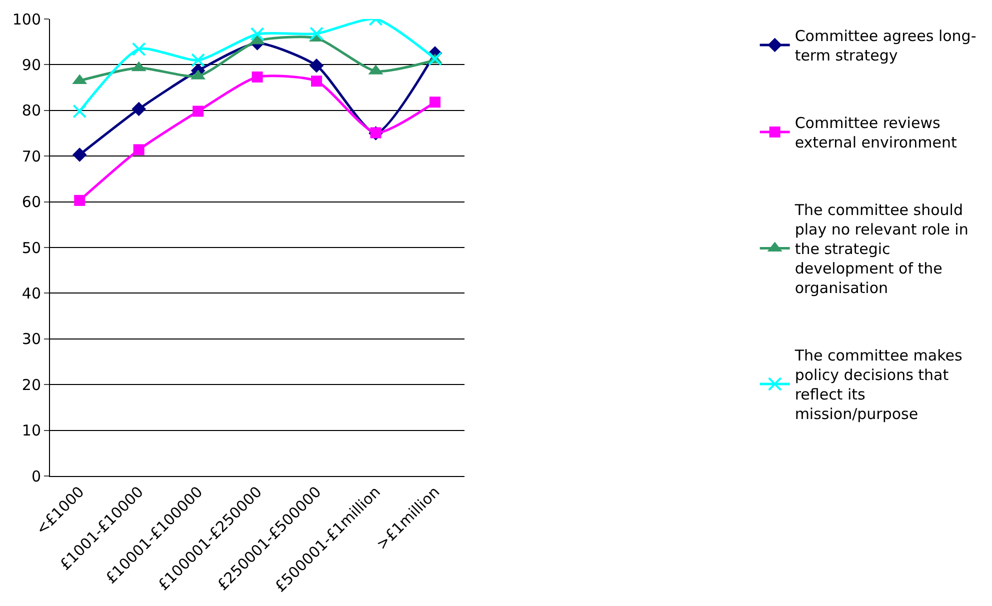 The image size is (992, 606). I want to click on legend-label: The committee makes policy decisions that reflect its mission/purpose, so click(878, 385).